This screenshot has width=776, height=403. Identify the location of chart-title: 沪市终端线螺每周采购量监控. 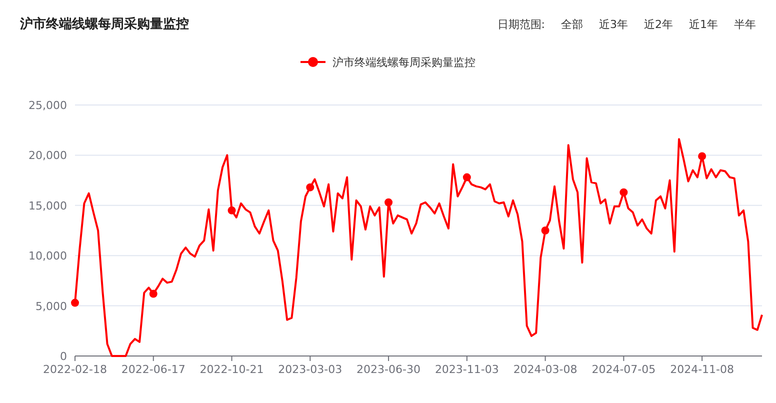
(104, 24).